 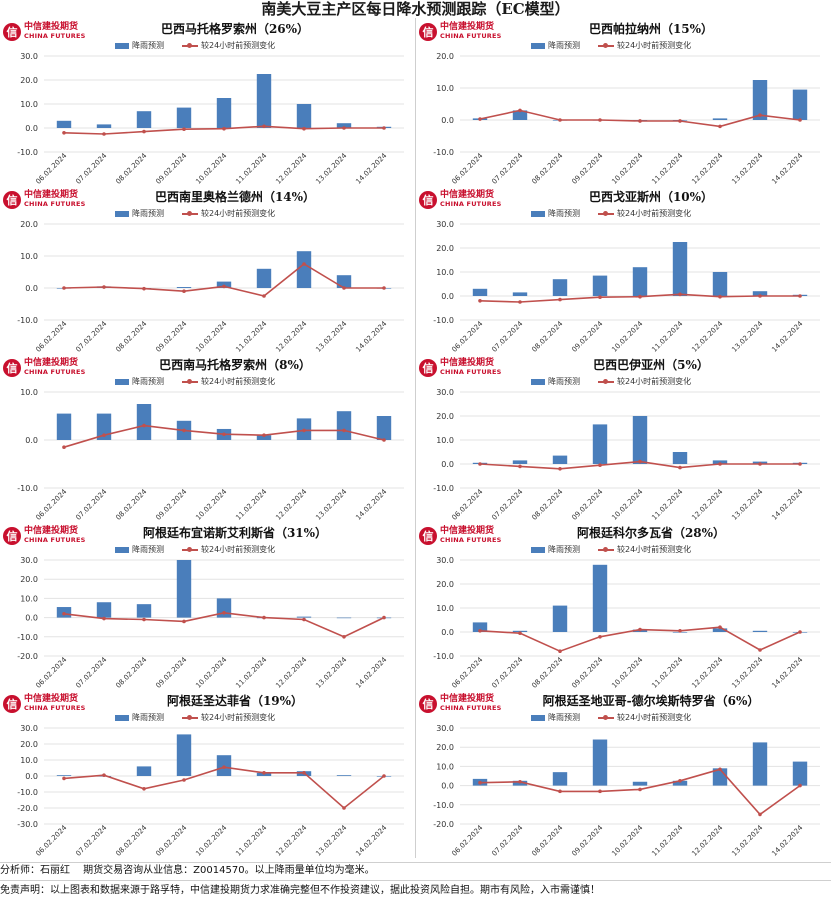 What do you see at coordinates (651, 701) in the screenshot?
I see `chart-title: 阿根廷圣地亚哥-德尔埃斯特罗省（6%）` at bounding box center [651, 701].